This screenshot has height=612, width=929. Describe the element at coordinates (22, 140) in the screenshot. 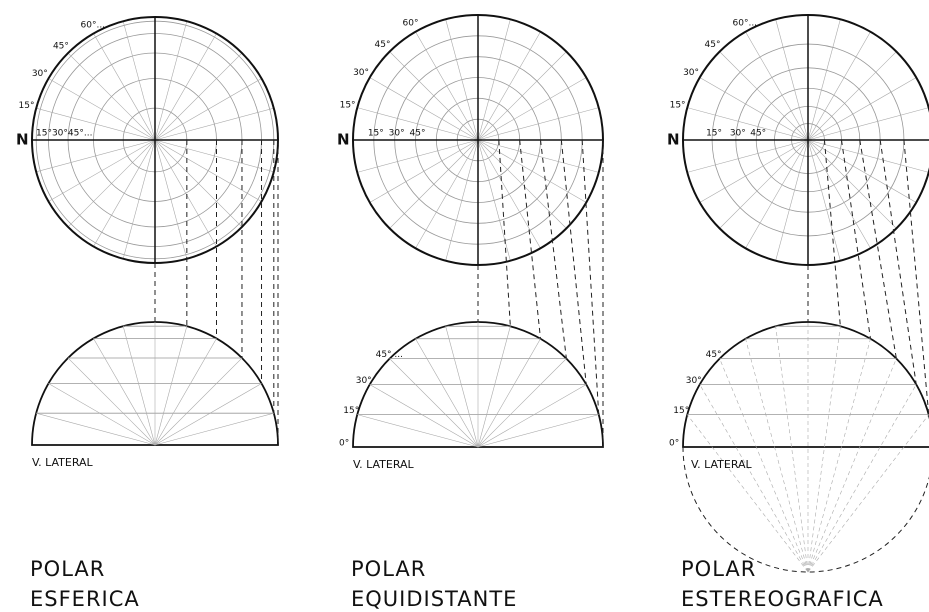

I see `north-label: N` at that location.